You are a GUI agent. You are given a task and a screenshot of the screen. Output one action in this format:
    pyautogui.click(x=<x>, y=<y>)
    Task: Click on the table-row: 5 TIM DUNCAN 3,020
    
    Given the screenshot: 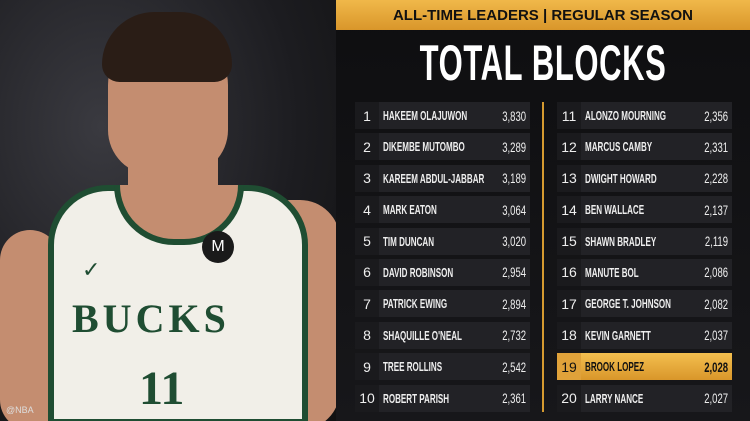 What is the action you would take?
    pyautogui.click(x=442, y=241)
    